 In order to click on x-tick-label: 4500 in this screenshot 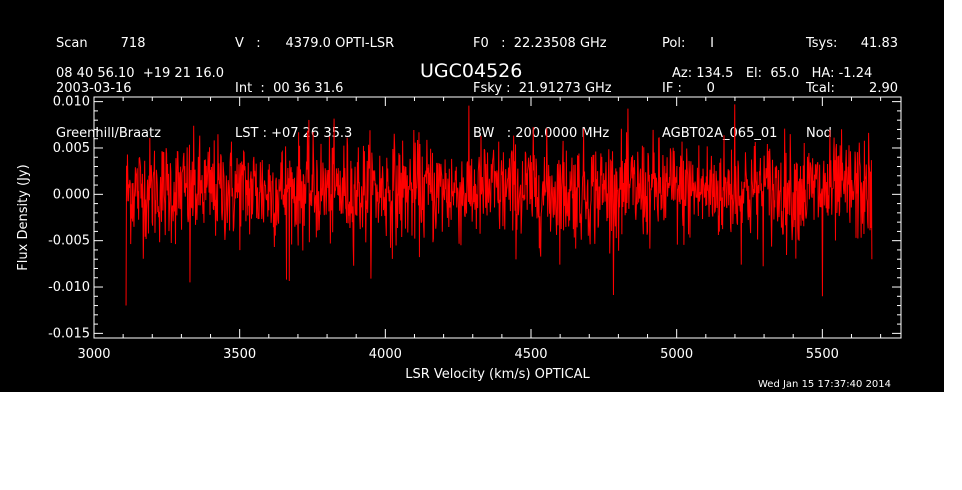, I will do `click(530, 354)`.